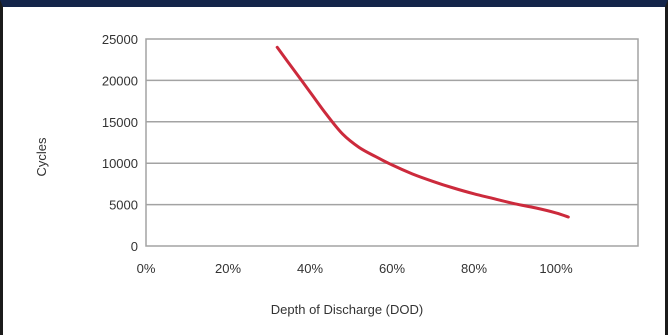 This screenshot has width=668, height=335. I want to click on y-tick-label: 5000, so click(123, 205).